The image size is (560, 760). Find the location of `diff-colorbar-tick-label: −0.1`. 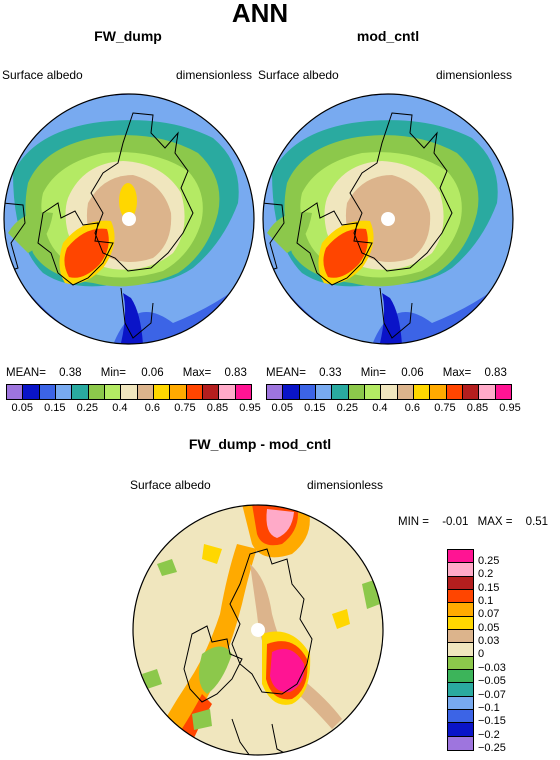

diff-colorbar-tick-label: −0.1 is located at coordinates (489, 707).